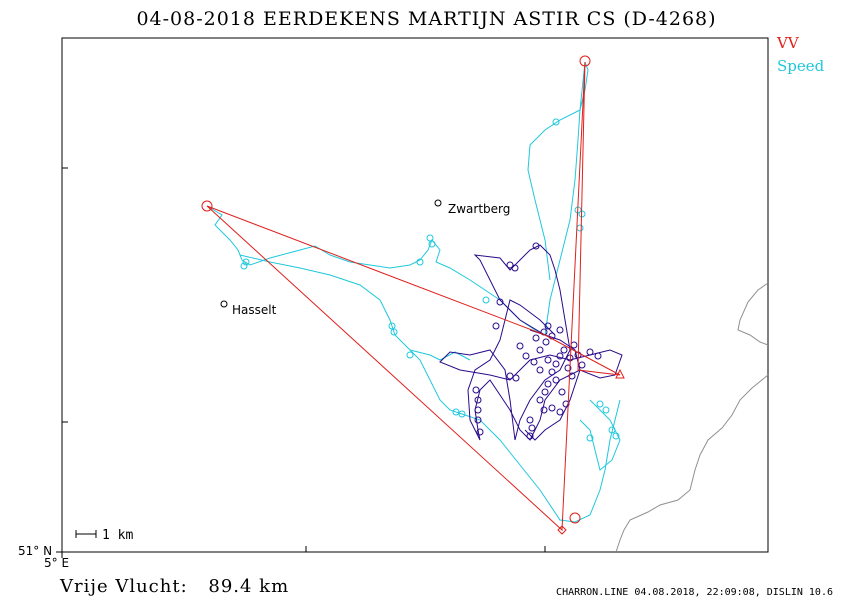  Describe the element at coordinates (57, 563) in the screenshot. I see `longitude-label: 5° E` at that location.